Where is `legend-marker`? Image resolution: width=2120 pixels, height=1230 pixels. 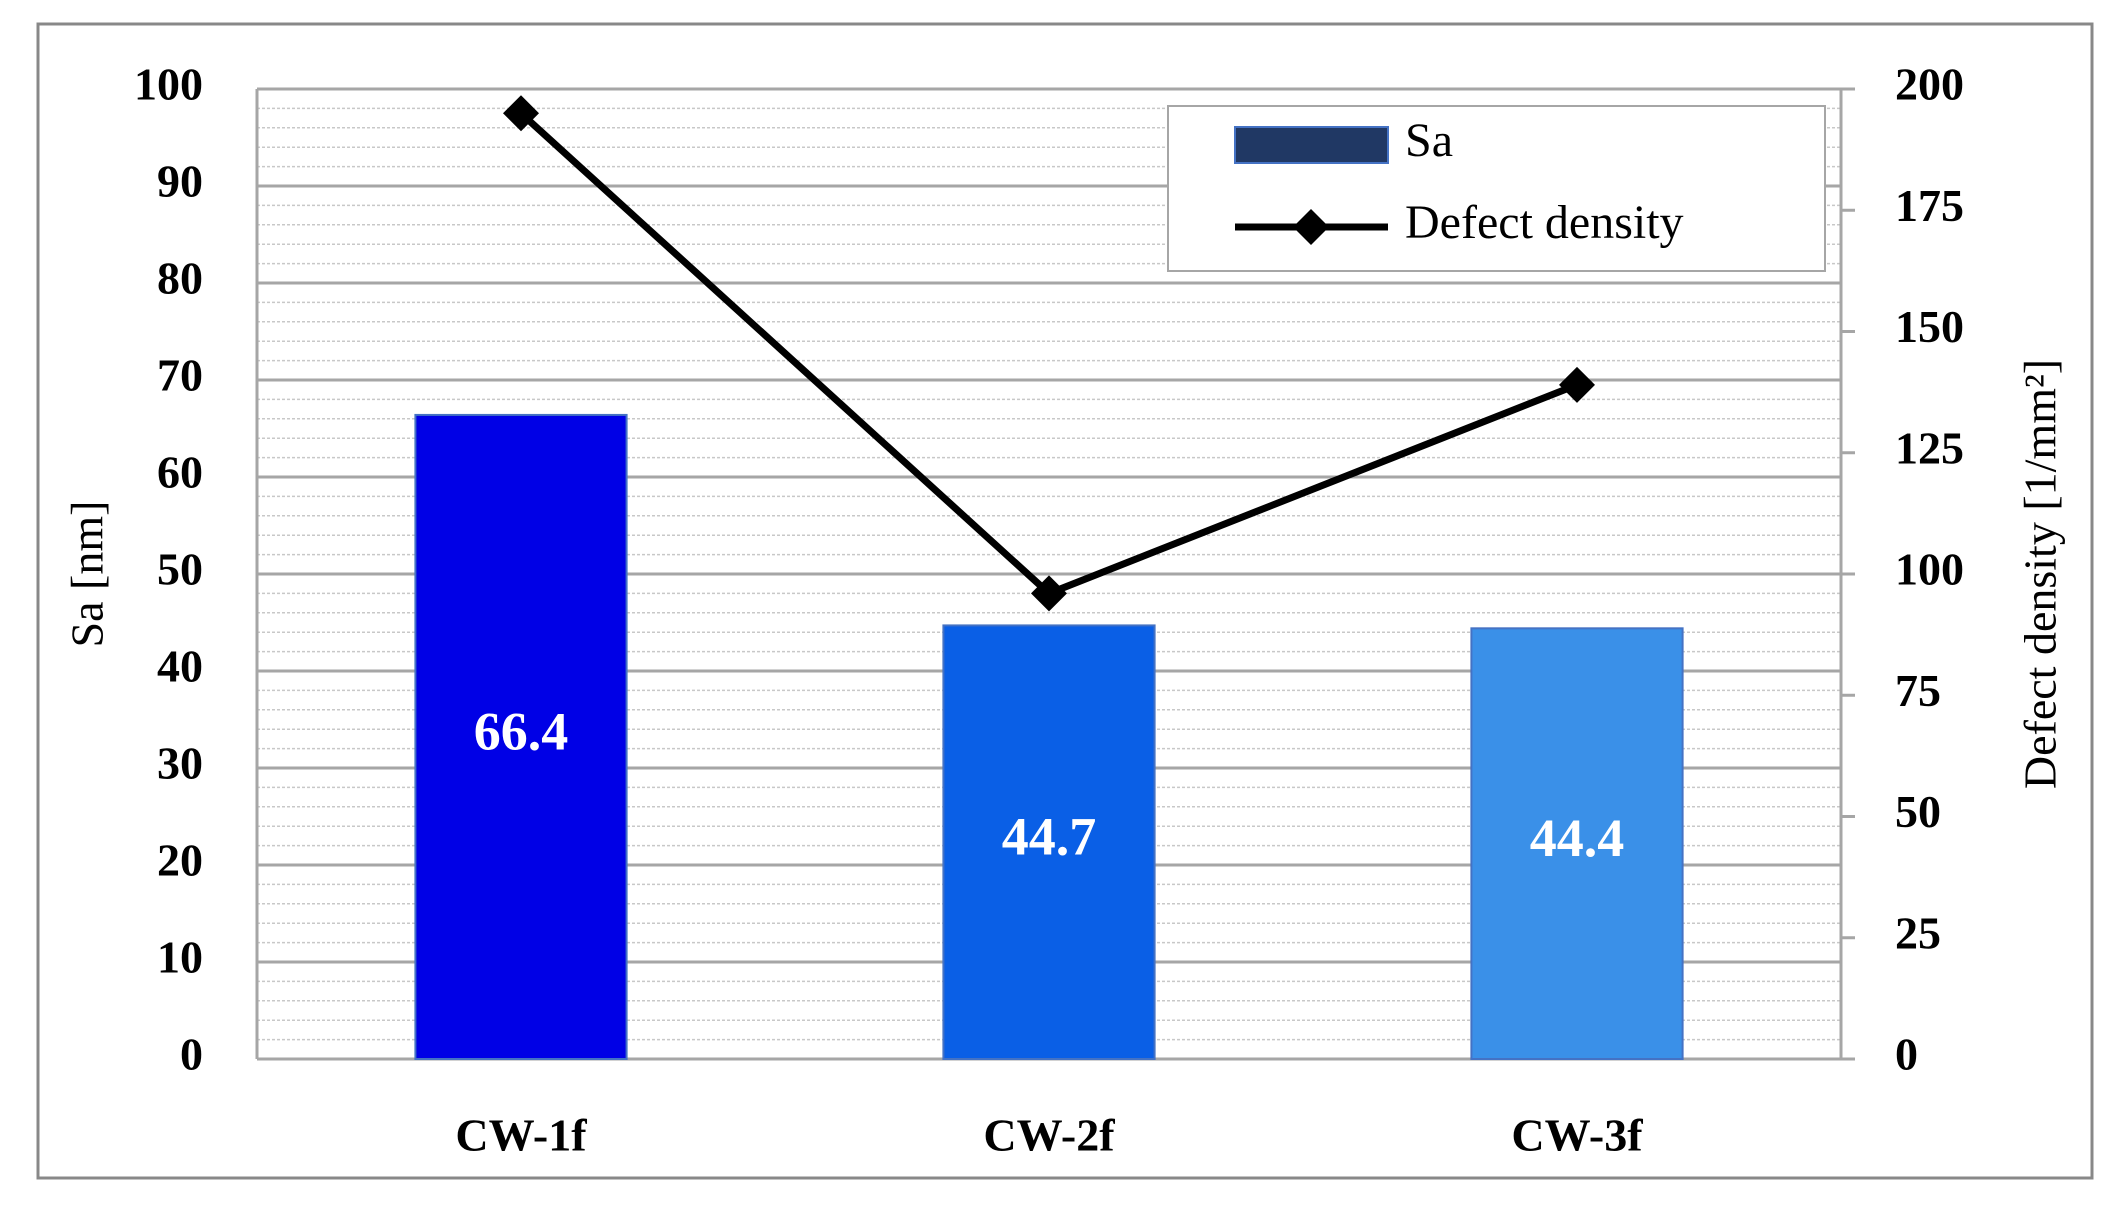 legend-marker is located at coordinates (1311, 227).